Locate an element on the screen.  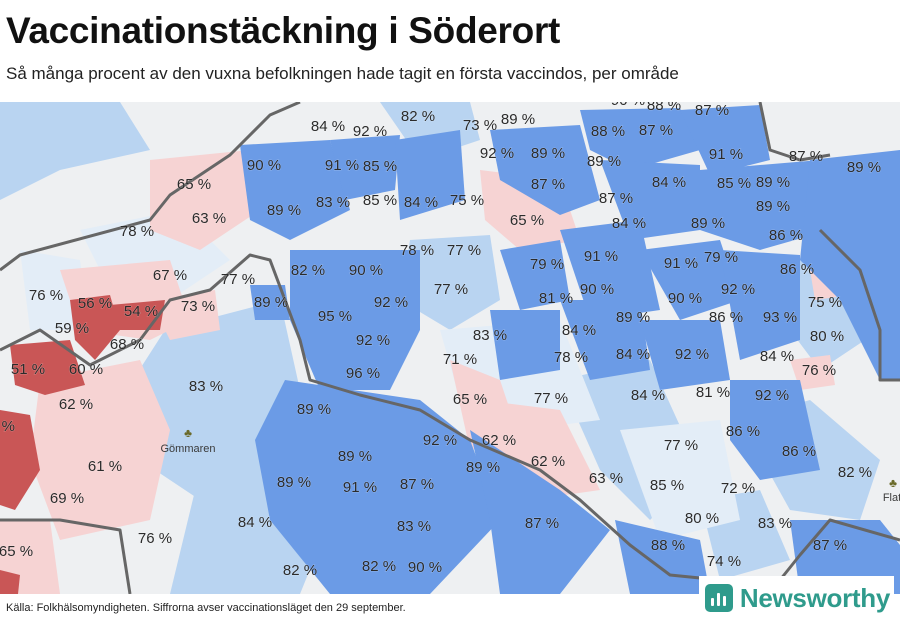
area-percentage-label: 63 % is located at coordinates (606, 478).